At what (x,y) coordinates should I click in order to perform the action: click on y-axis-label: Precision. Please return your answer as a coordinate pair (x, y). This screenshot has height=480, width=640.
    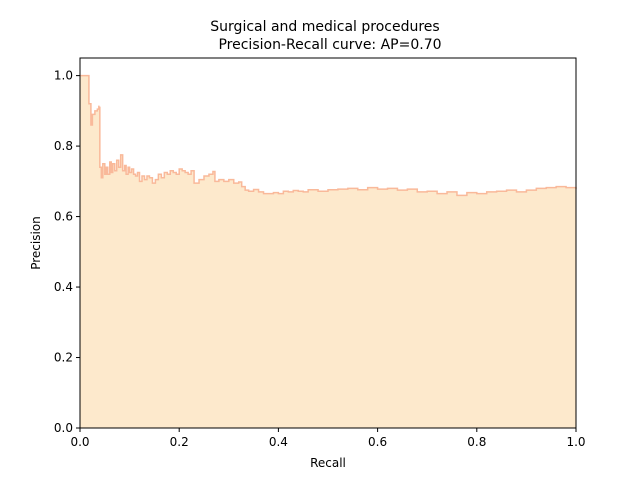
    Looking at the image, I should click on (36, 243).